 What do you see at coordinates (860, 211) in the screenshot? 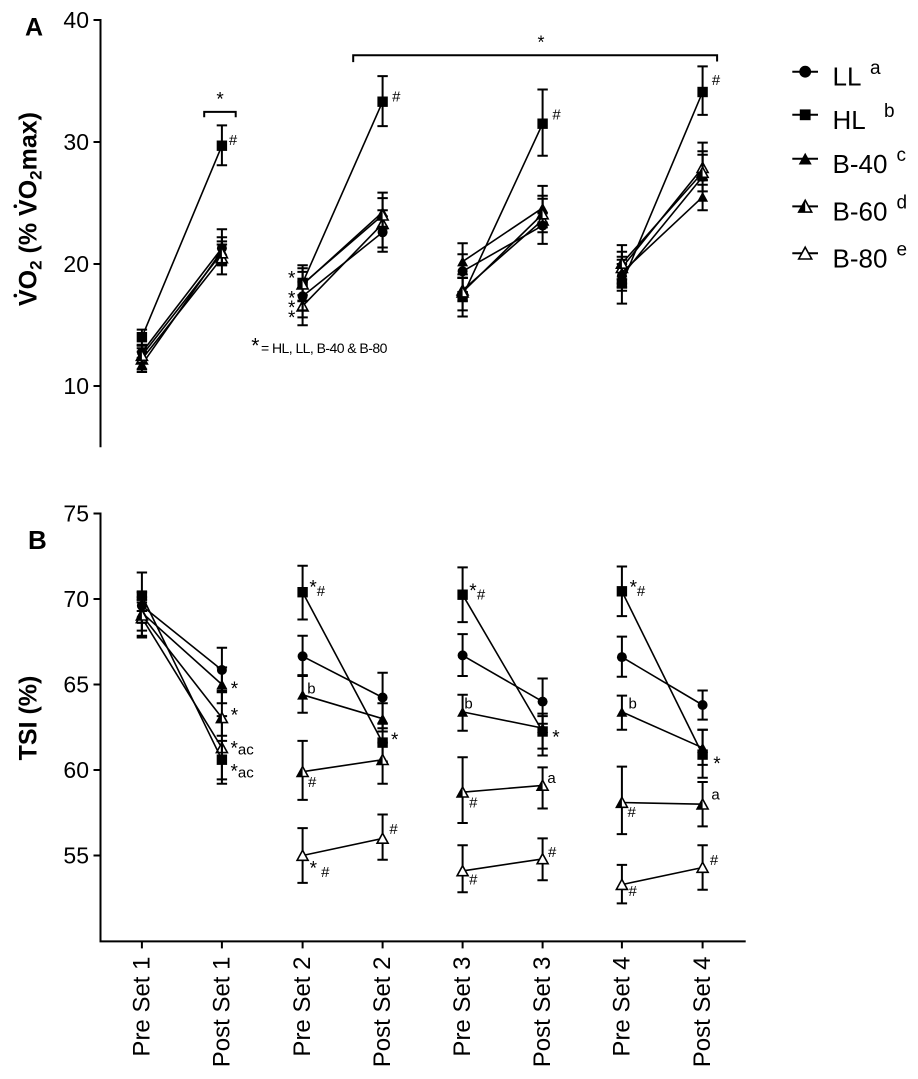
I see `svg-text: B-60` at bounding box center [860, 211].